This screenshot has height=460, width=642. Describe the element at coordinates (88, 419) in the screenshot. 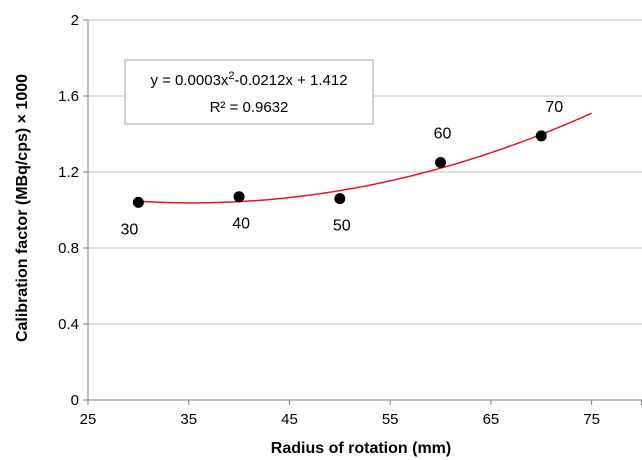

I see `x-tick-label: 25` at that location.